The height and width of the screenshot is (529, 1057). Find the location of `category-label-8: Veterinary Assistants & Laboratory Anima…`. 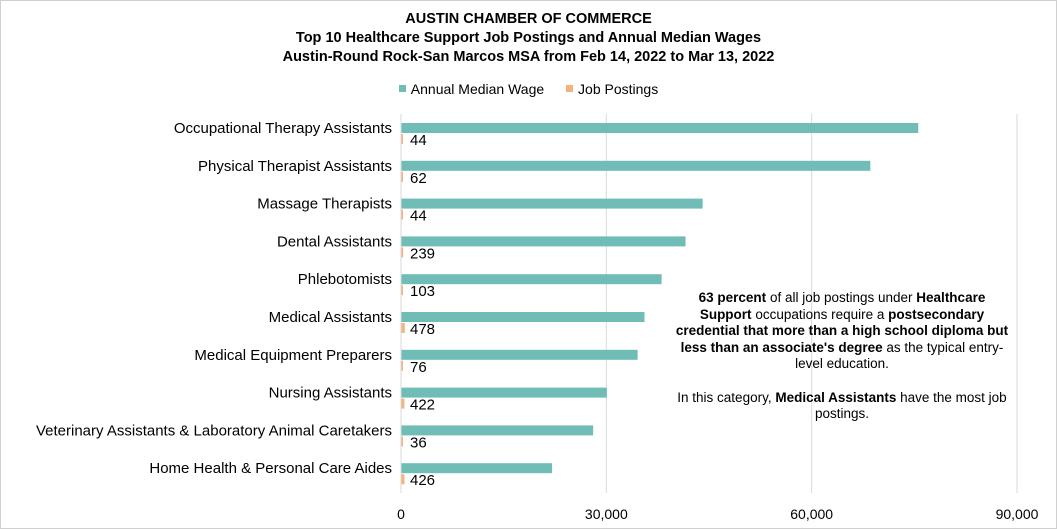

category-label-8: Veterinary Assistants & Laboratory Anima… is located at coordinates (214, 430).